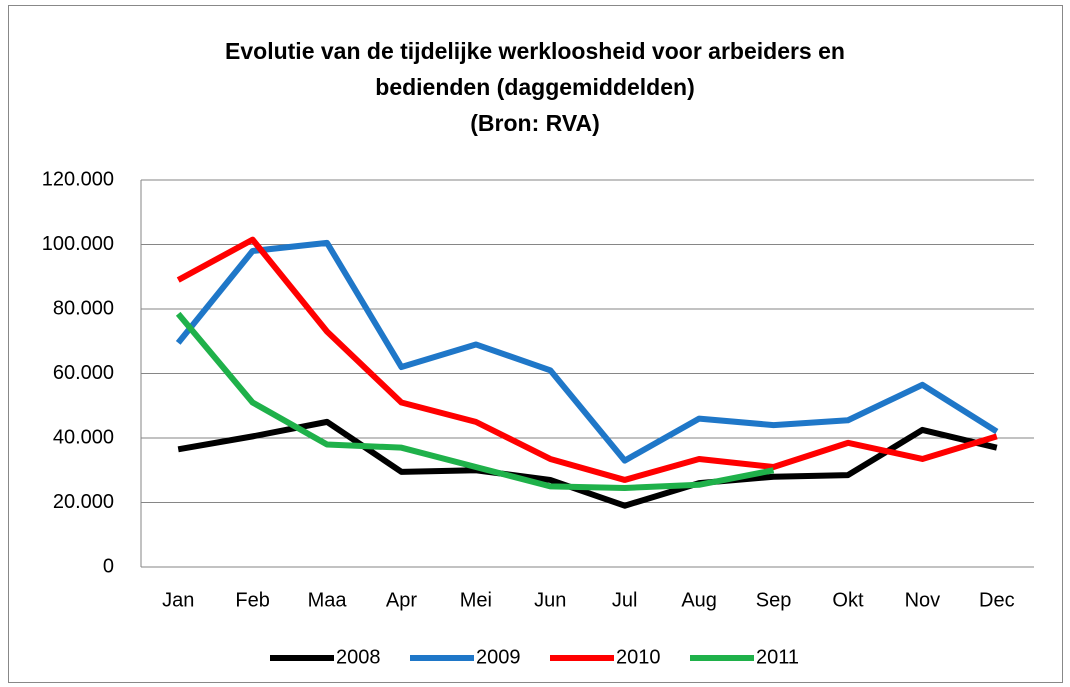 The image size is (1070, 687). Describe the element at coordinates (550, 600) in the screenshot. I see `x-tick-label: Jun` at that location.